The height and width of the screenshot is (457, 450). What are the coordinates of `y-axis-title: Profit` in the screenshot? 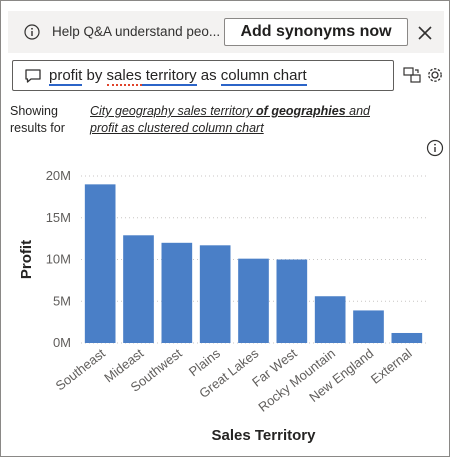 It's located at (26, 259).